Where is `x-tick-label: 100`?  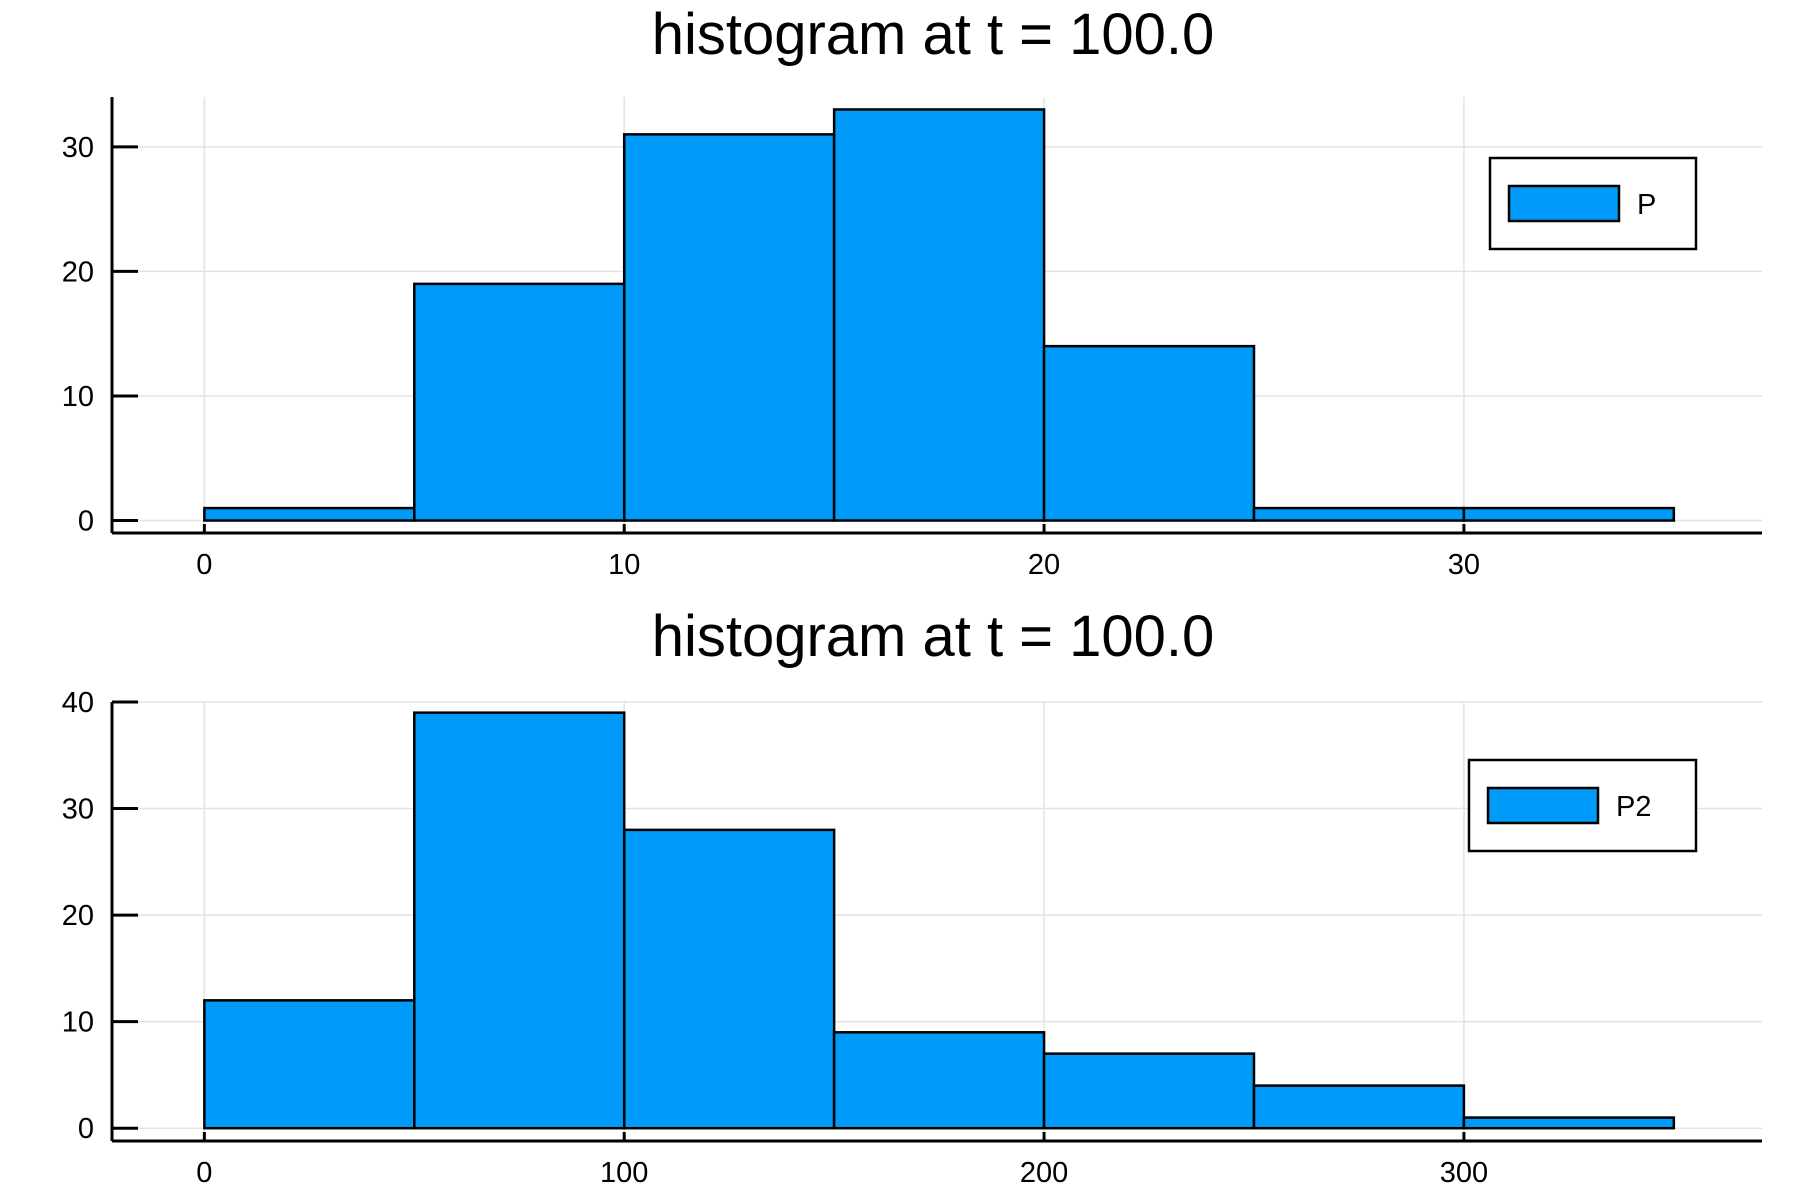 x-tick-label: 100 is located at coordinates (624, 1173).